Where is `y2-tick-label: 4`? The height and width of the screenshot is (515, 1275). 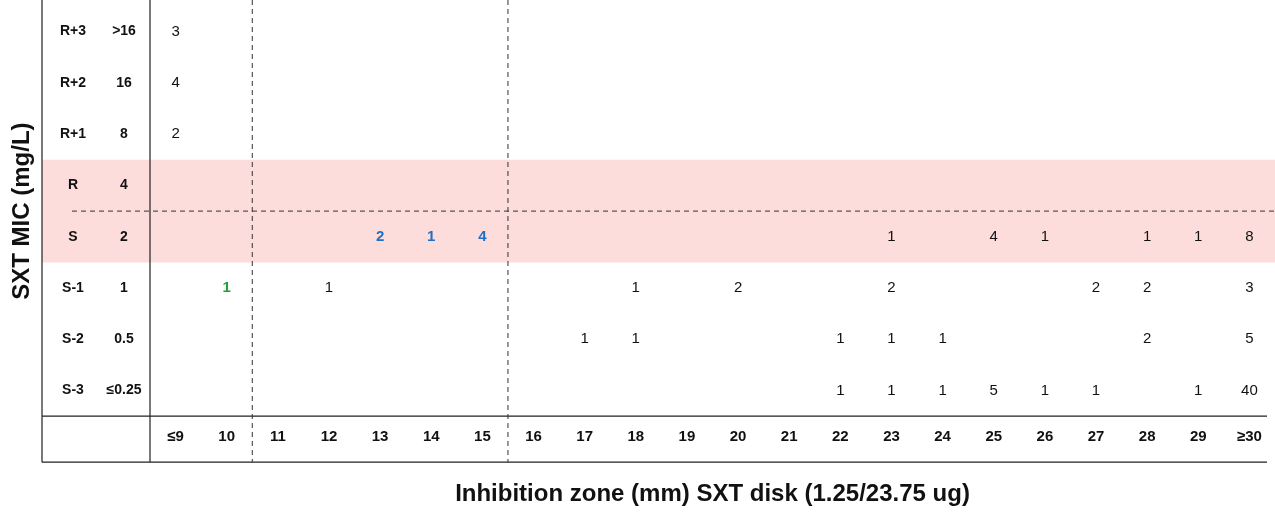 y2-tick-label: 4 is located at coordinates (124, 184).